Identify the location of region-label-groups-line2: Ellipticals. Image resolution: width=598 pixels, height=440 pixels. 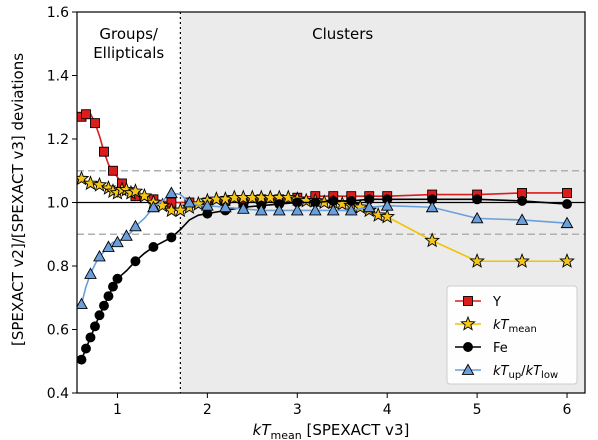
(128, 53).